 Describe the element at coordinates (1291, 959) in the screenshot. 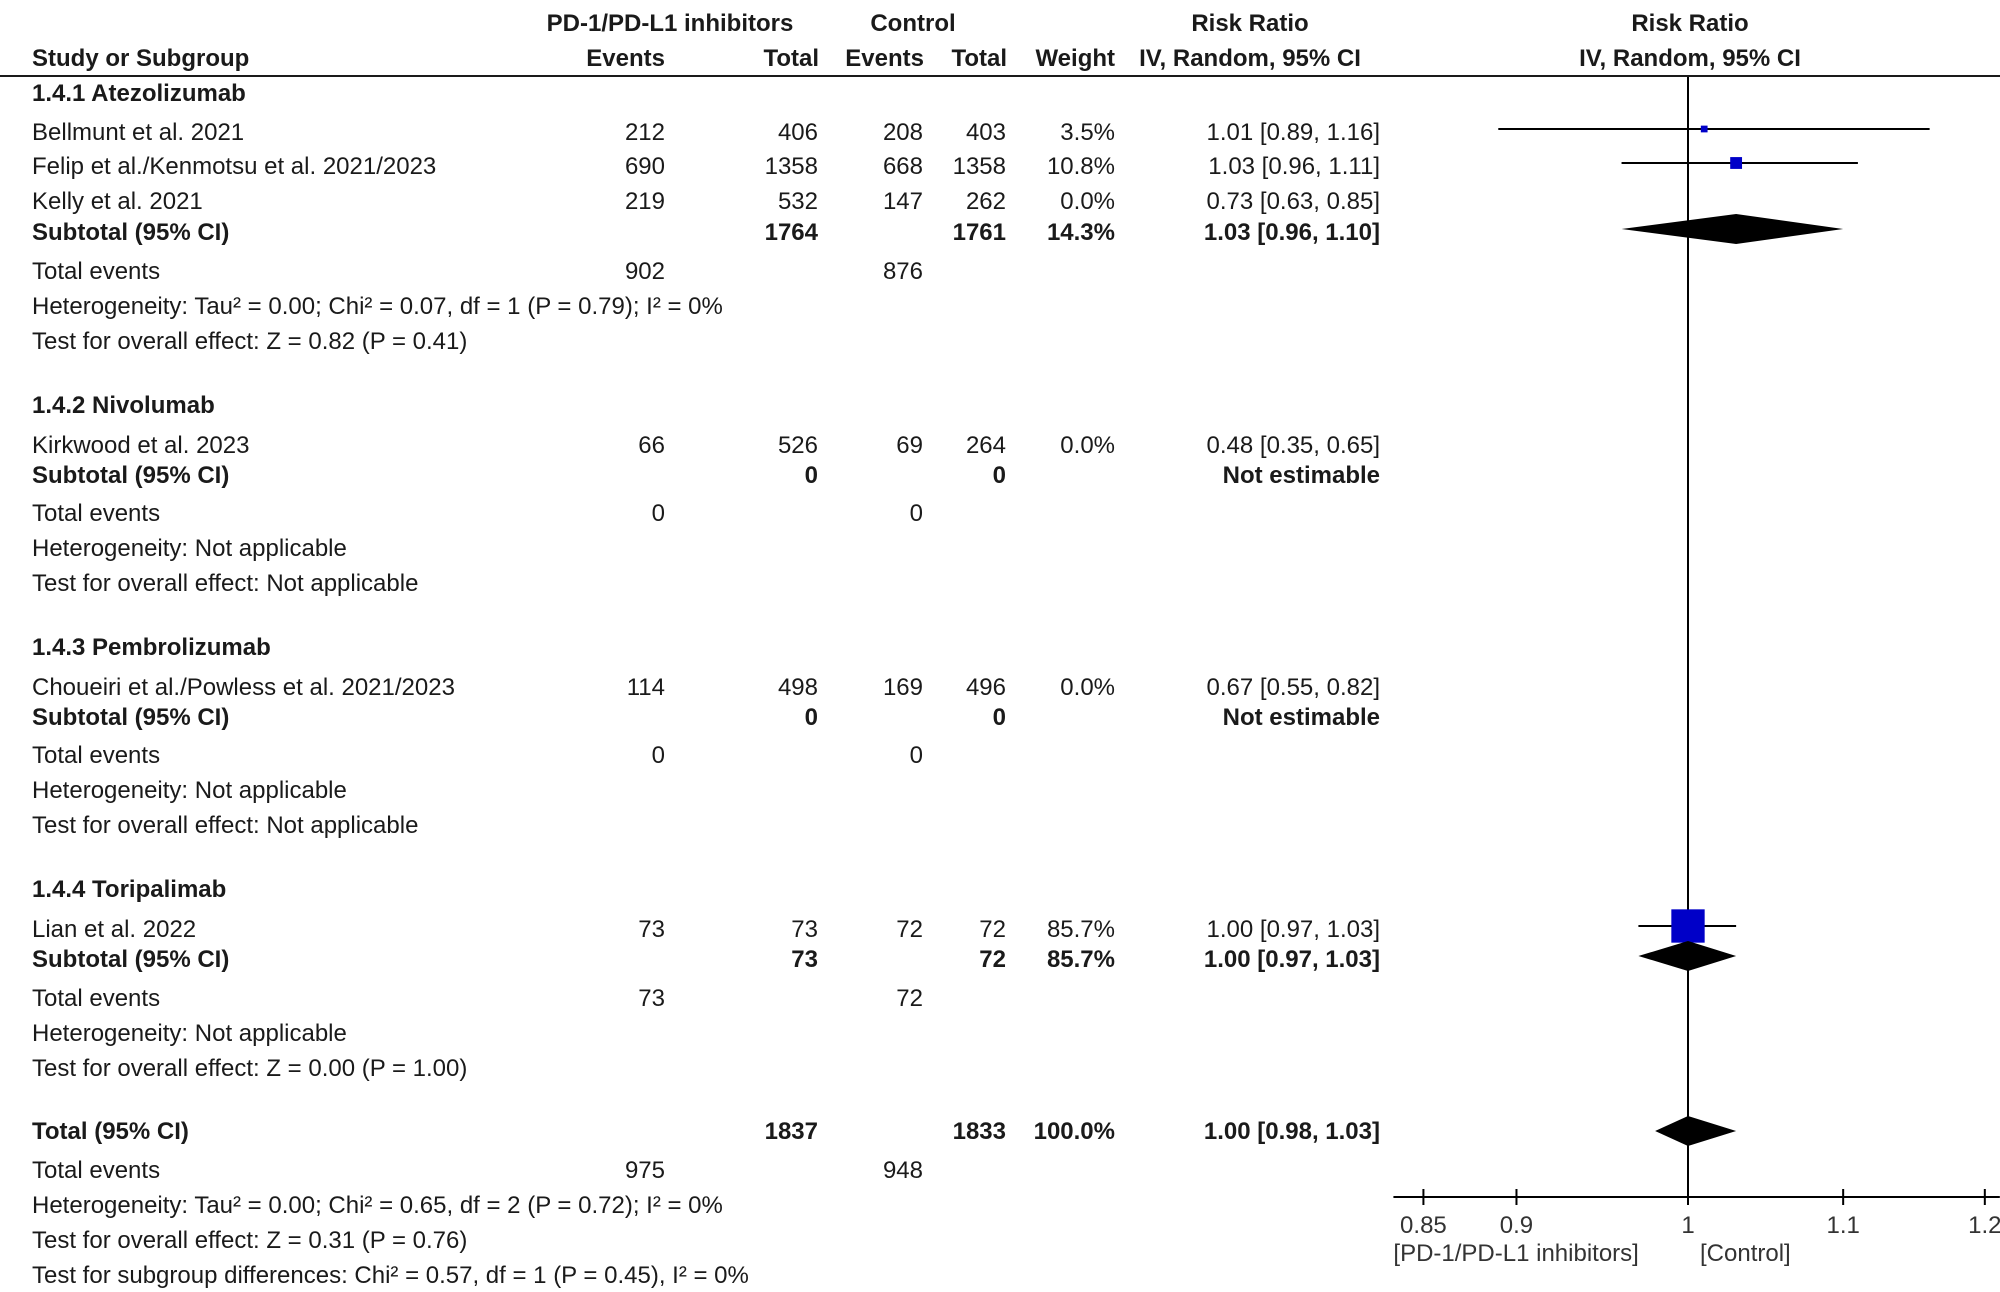

I see `subtotal-ci: 1.00 [0.97, 1.03]` at that location.